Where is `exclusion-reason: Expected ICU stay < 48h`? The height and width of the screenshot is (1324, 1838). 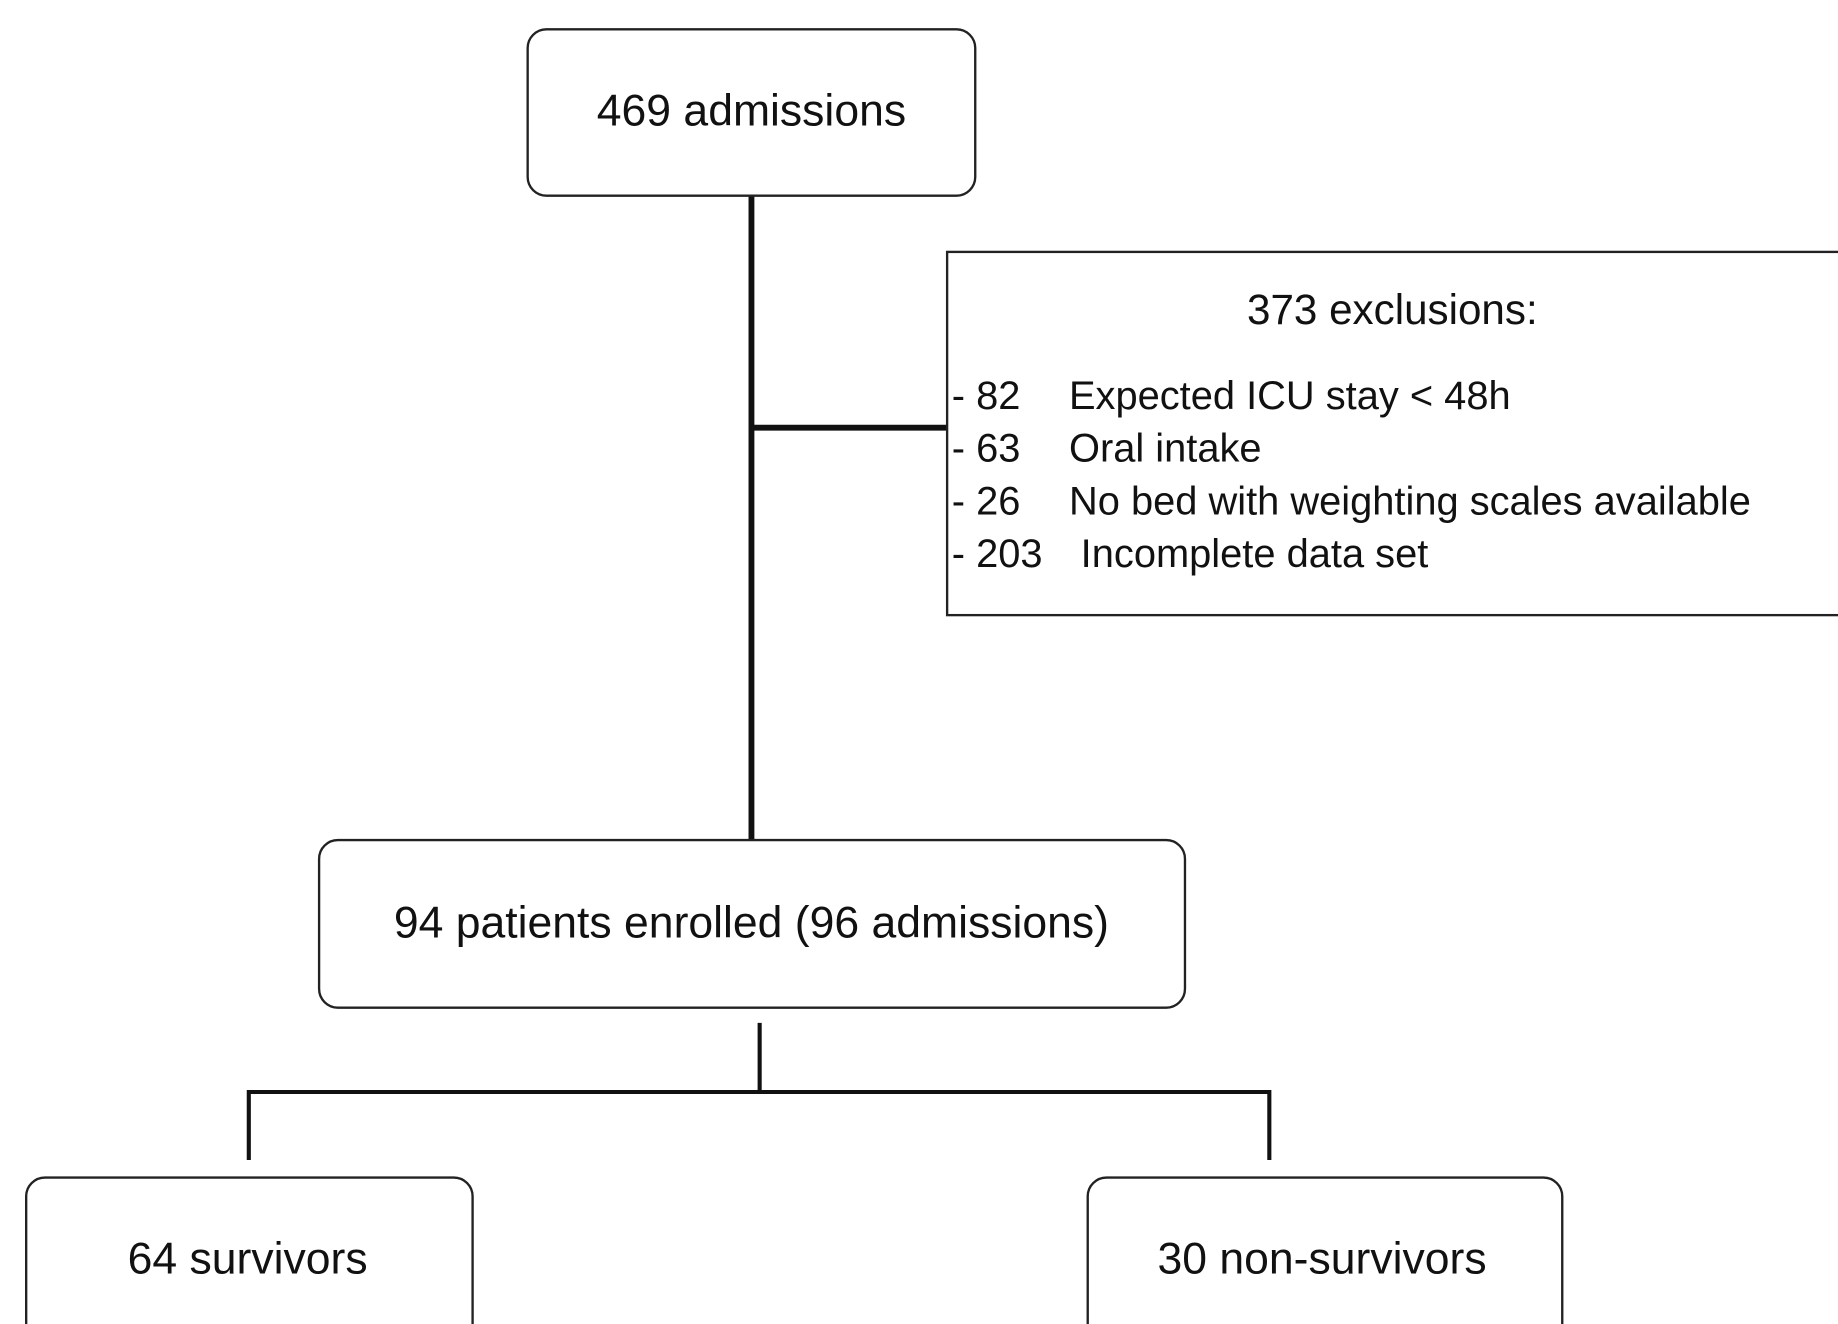 exclusion-reason: Expected ICU stay < 48h is located at coordinates (1290, 396).